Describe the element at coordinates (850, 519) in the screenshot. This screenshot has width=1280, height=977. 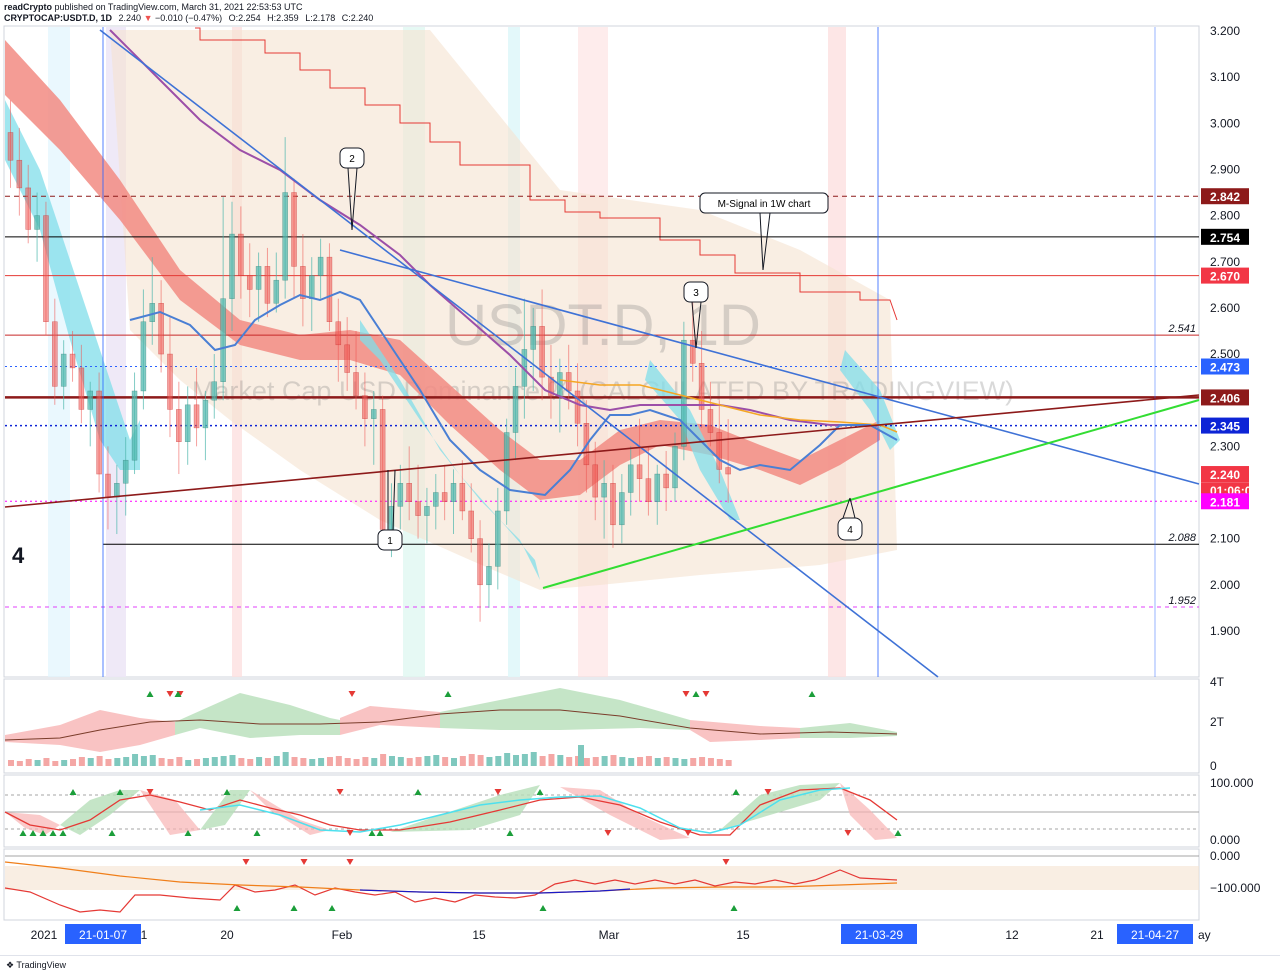
I see `callout-4: 4` at that location.